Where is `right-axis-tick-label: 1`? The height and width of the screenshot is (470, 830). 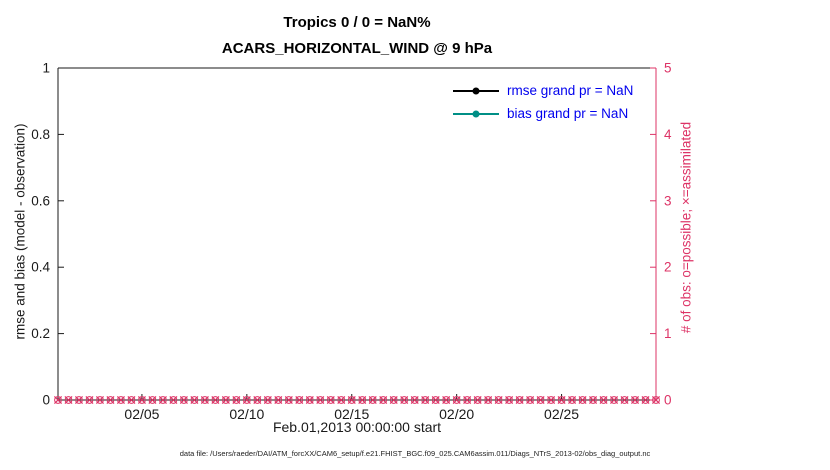 right-axis-tick-label: 1 is located at coordinates (668, 333).